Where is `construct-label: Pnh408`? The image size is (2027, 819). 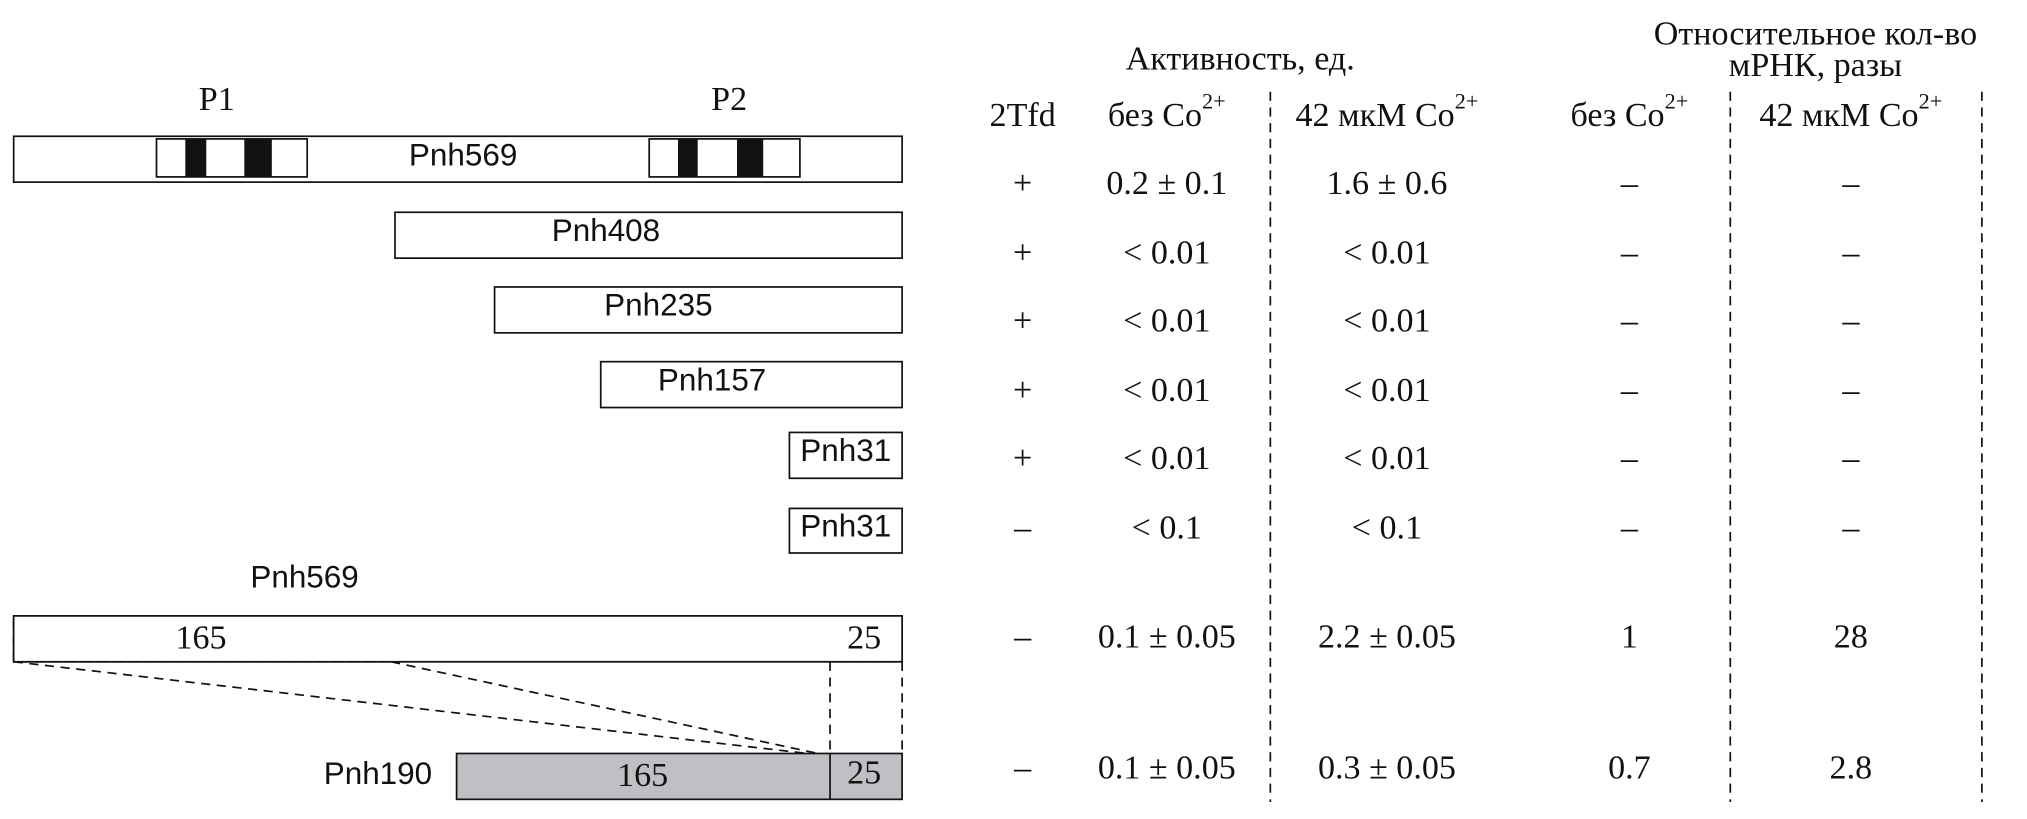
construct-label: Pnh408 is located at coordinates (606, 230).